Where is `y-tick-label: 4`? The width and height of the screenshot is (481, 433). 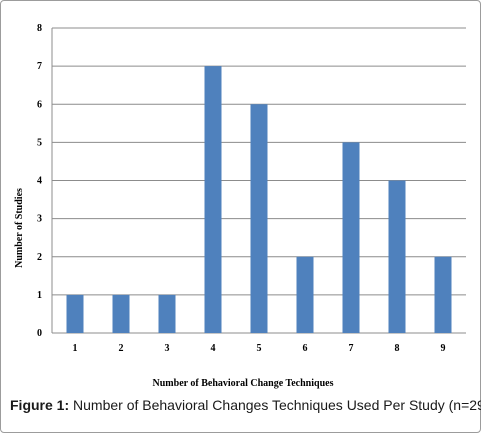 y-tick-label: 4 is located at coordinates (39, 181).